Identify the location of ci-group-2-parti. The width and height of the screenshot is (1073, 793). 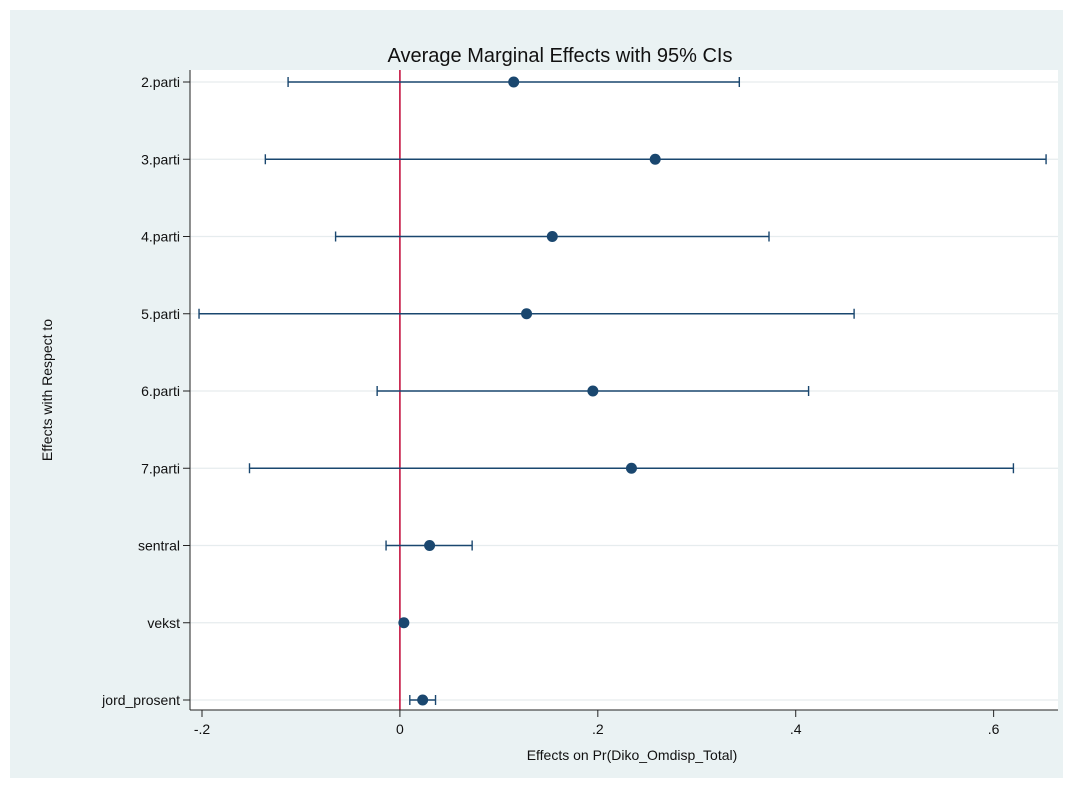
(514, 82).